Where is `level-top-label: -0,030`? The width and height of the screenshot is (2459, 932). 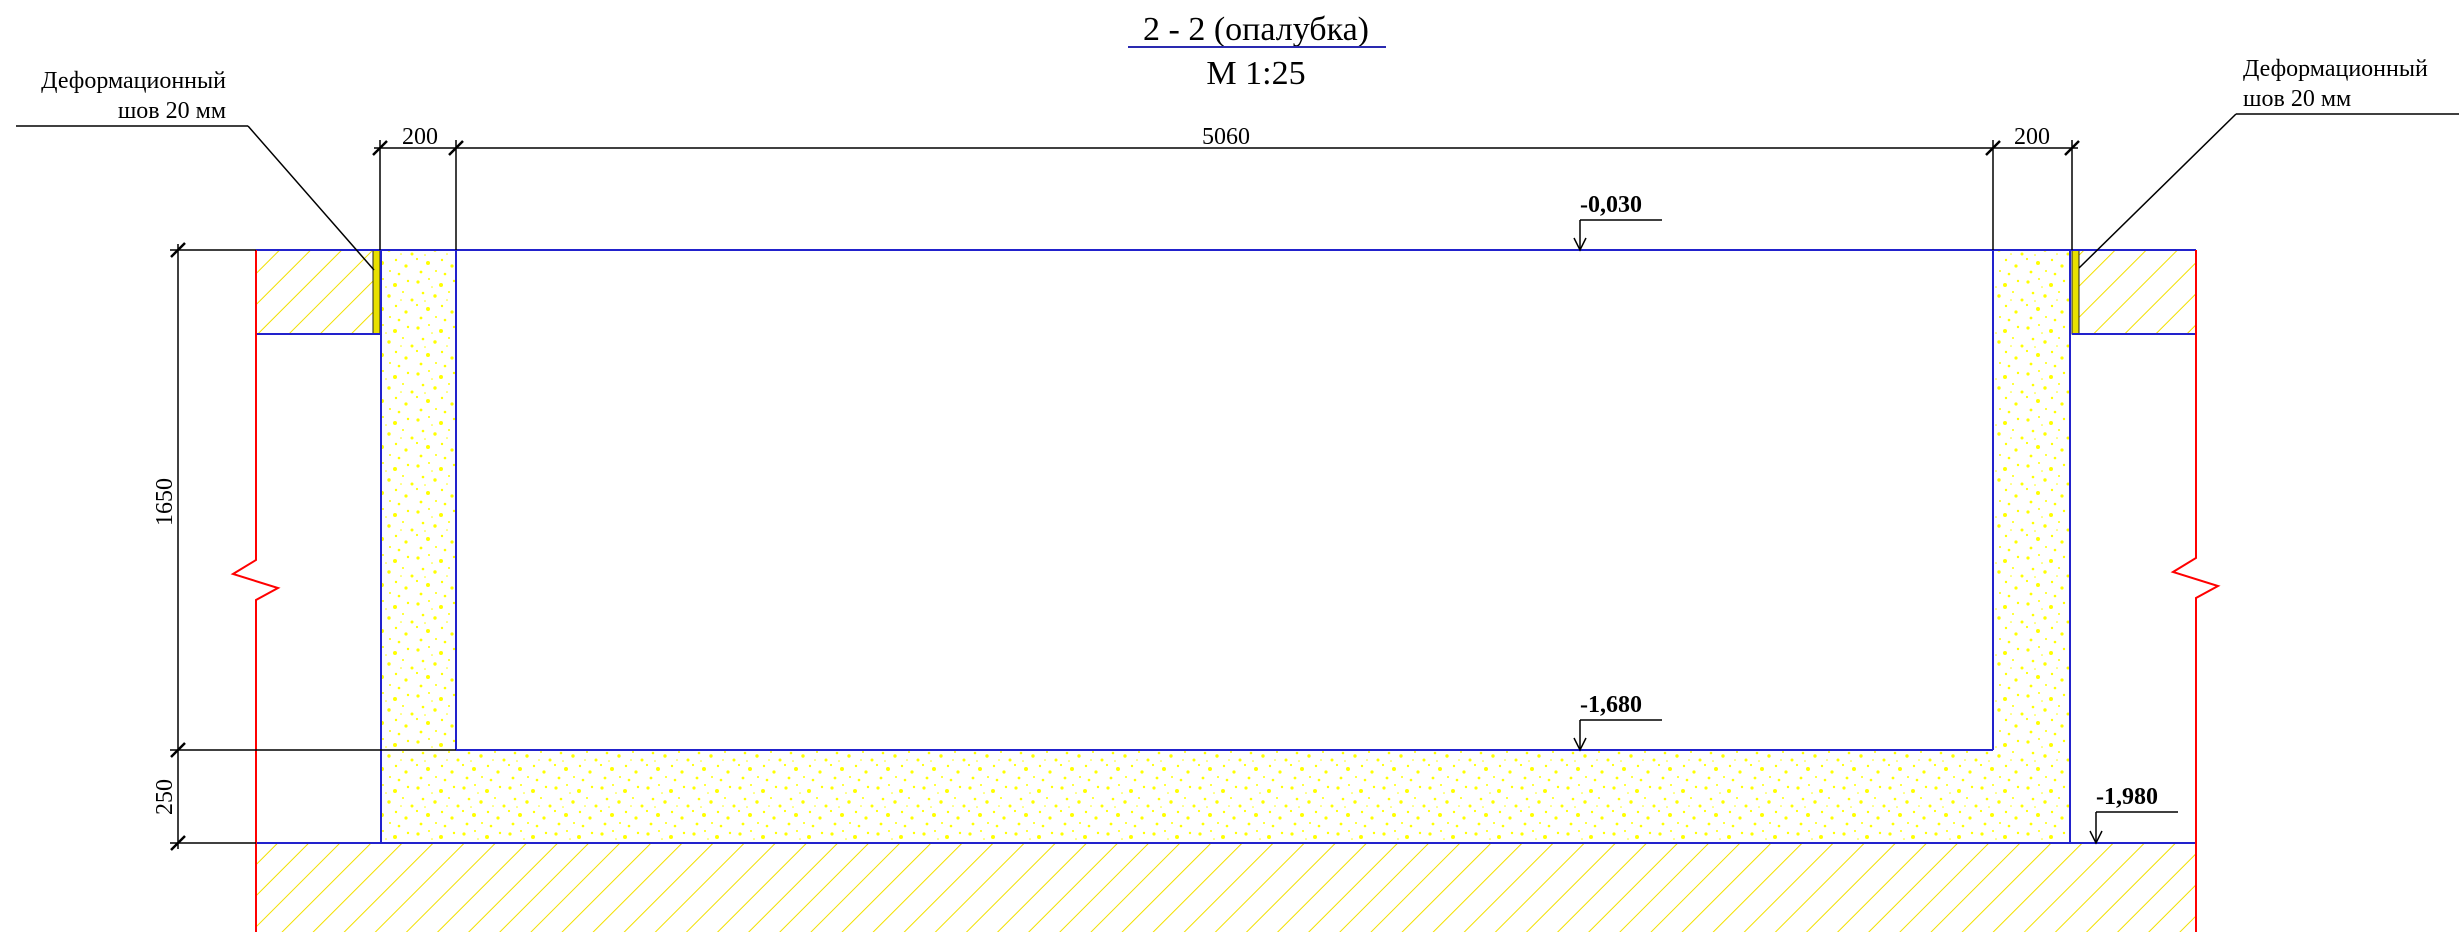
level-top-label: -0,030 is located at coordinates (1611, 205).